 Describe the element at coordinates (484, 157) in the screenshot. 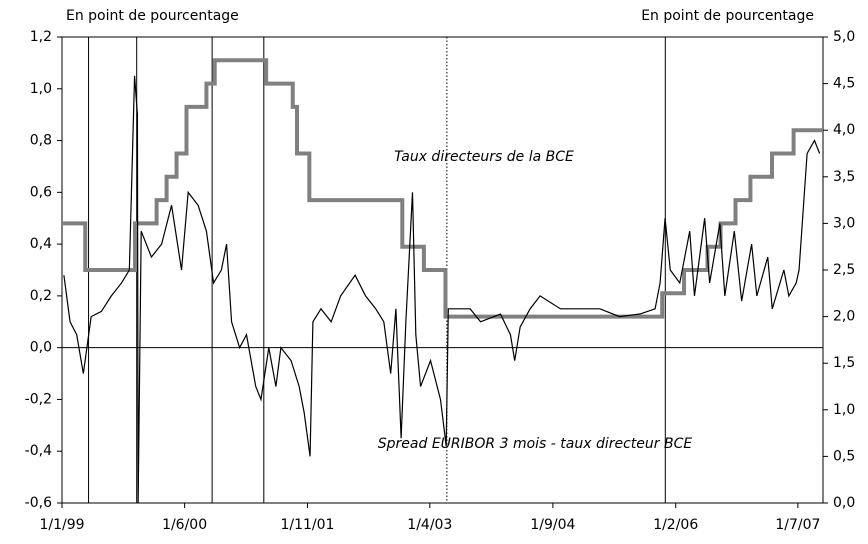

I see `series-annotation: Taux directeurs de la BCE` at that location.